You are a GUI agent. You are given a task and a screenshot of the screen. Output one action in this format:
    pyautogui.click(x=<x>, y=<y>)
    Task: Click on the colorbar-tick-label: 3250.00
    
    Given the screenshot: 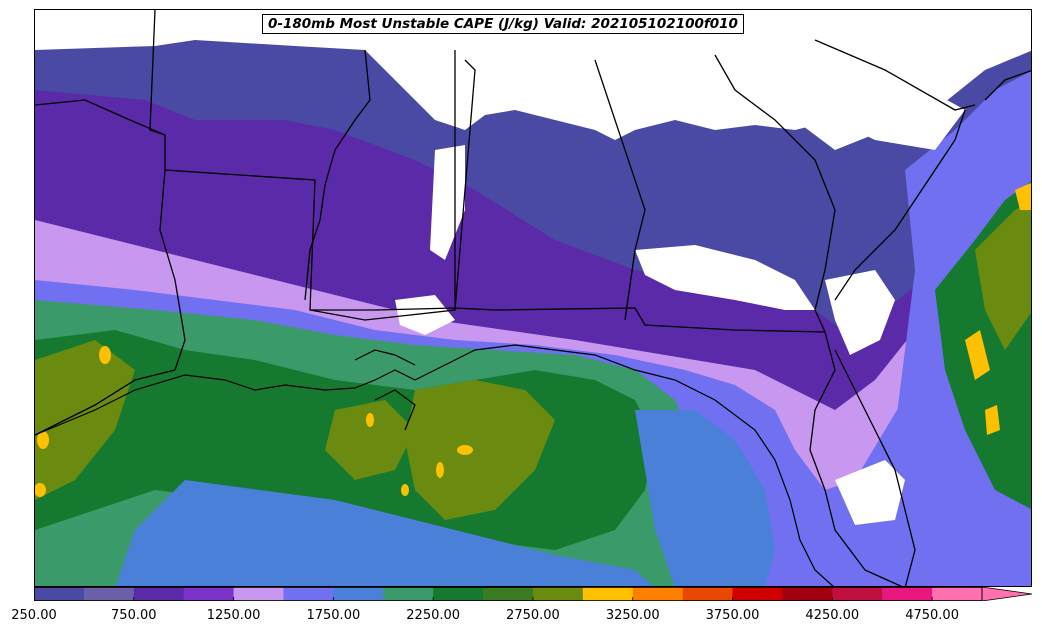 What is the action you would take?
    pyautogui.click(x=632, y=615)
    